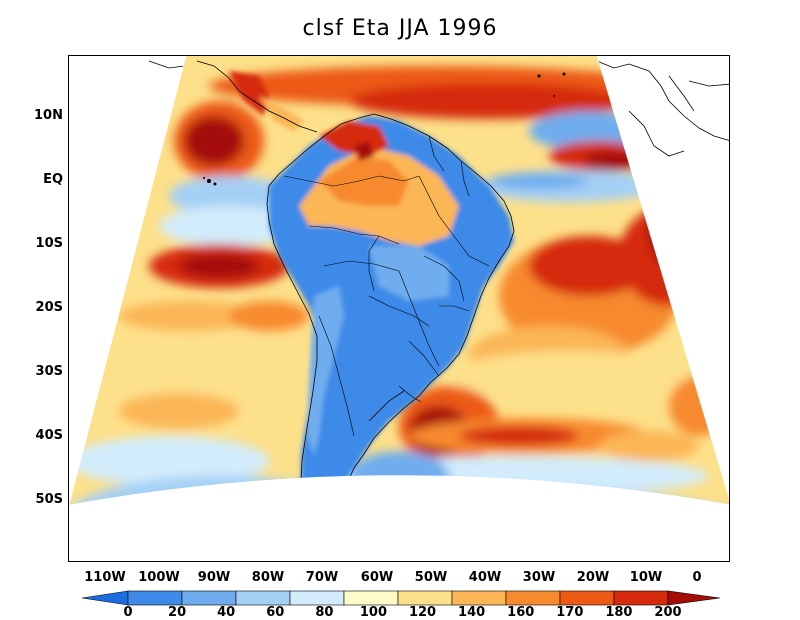  What do you see at coordinates (593, 577) in the screenshot?
I see `lon-label-20w: 20W` at bounding box center [593, 577].